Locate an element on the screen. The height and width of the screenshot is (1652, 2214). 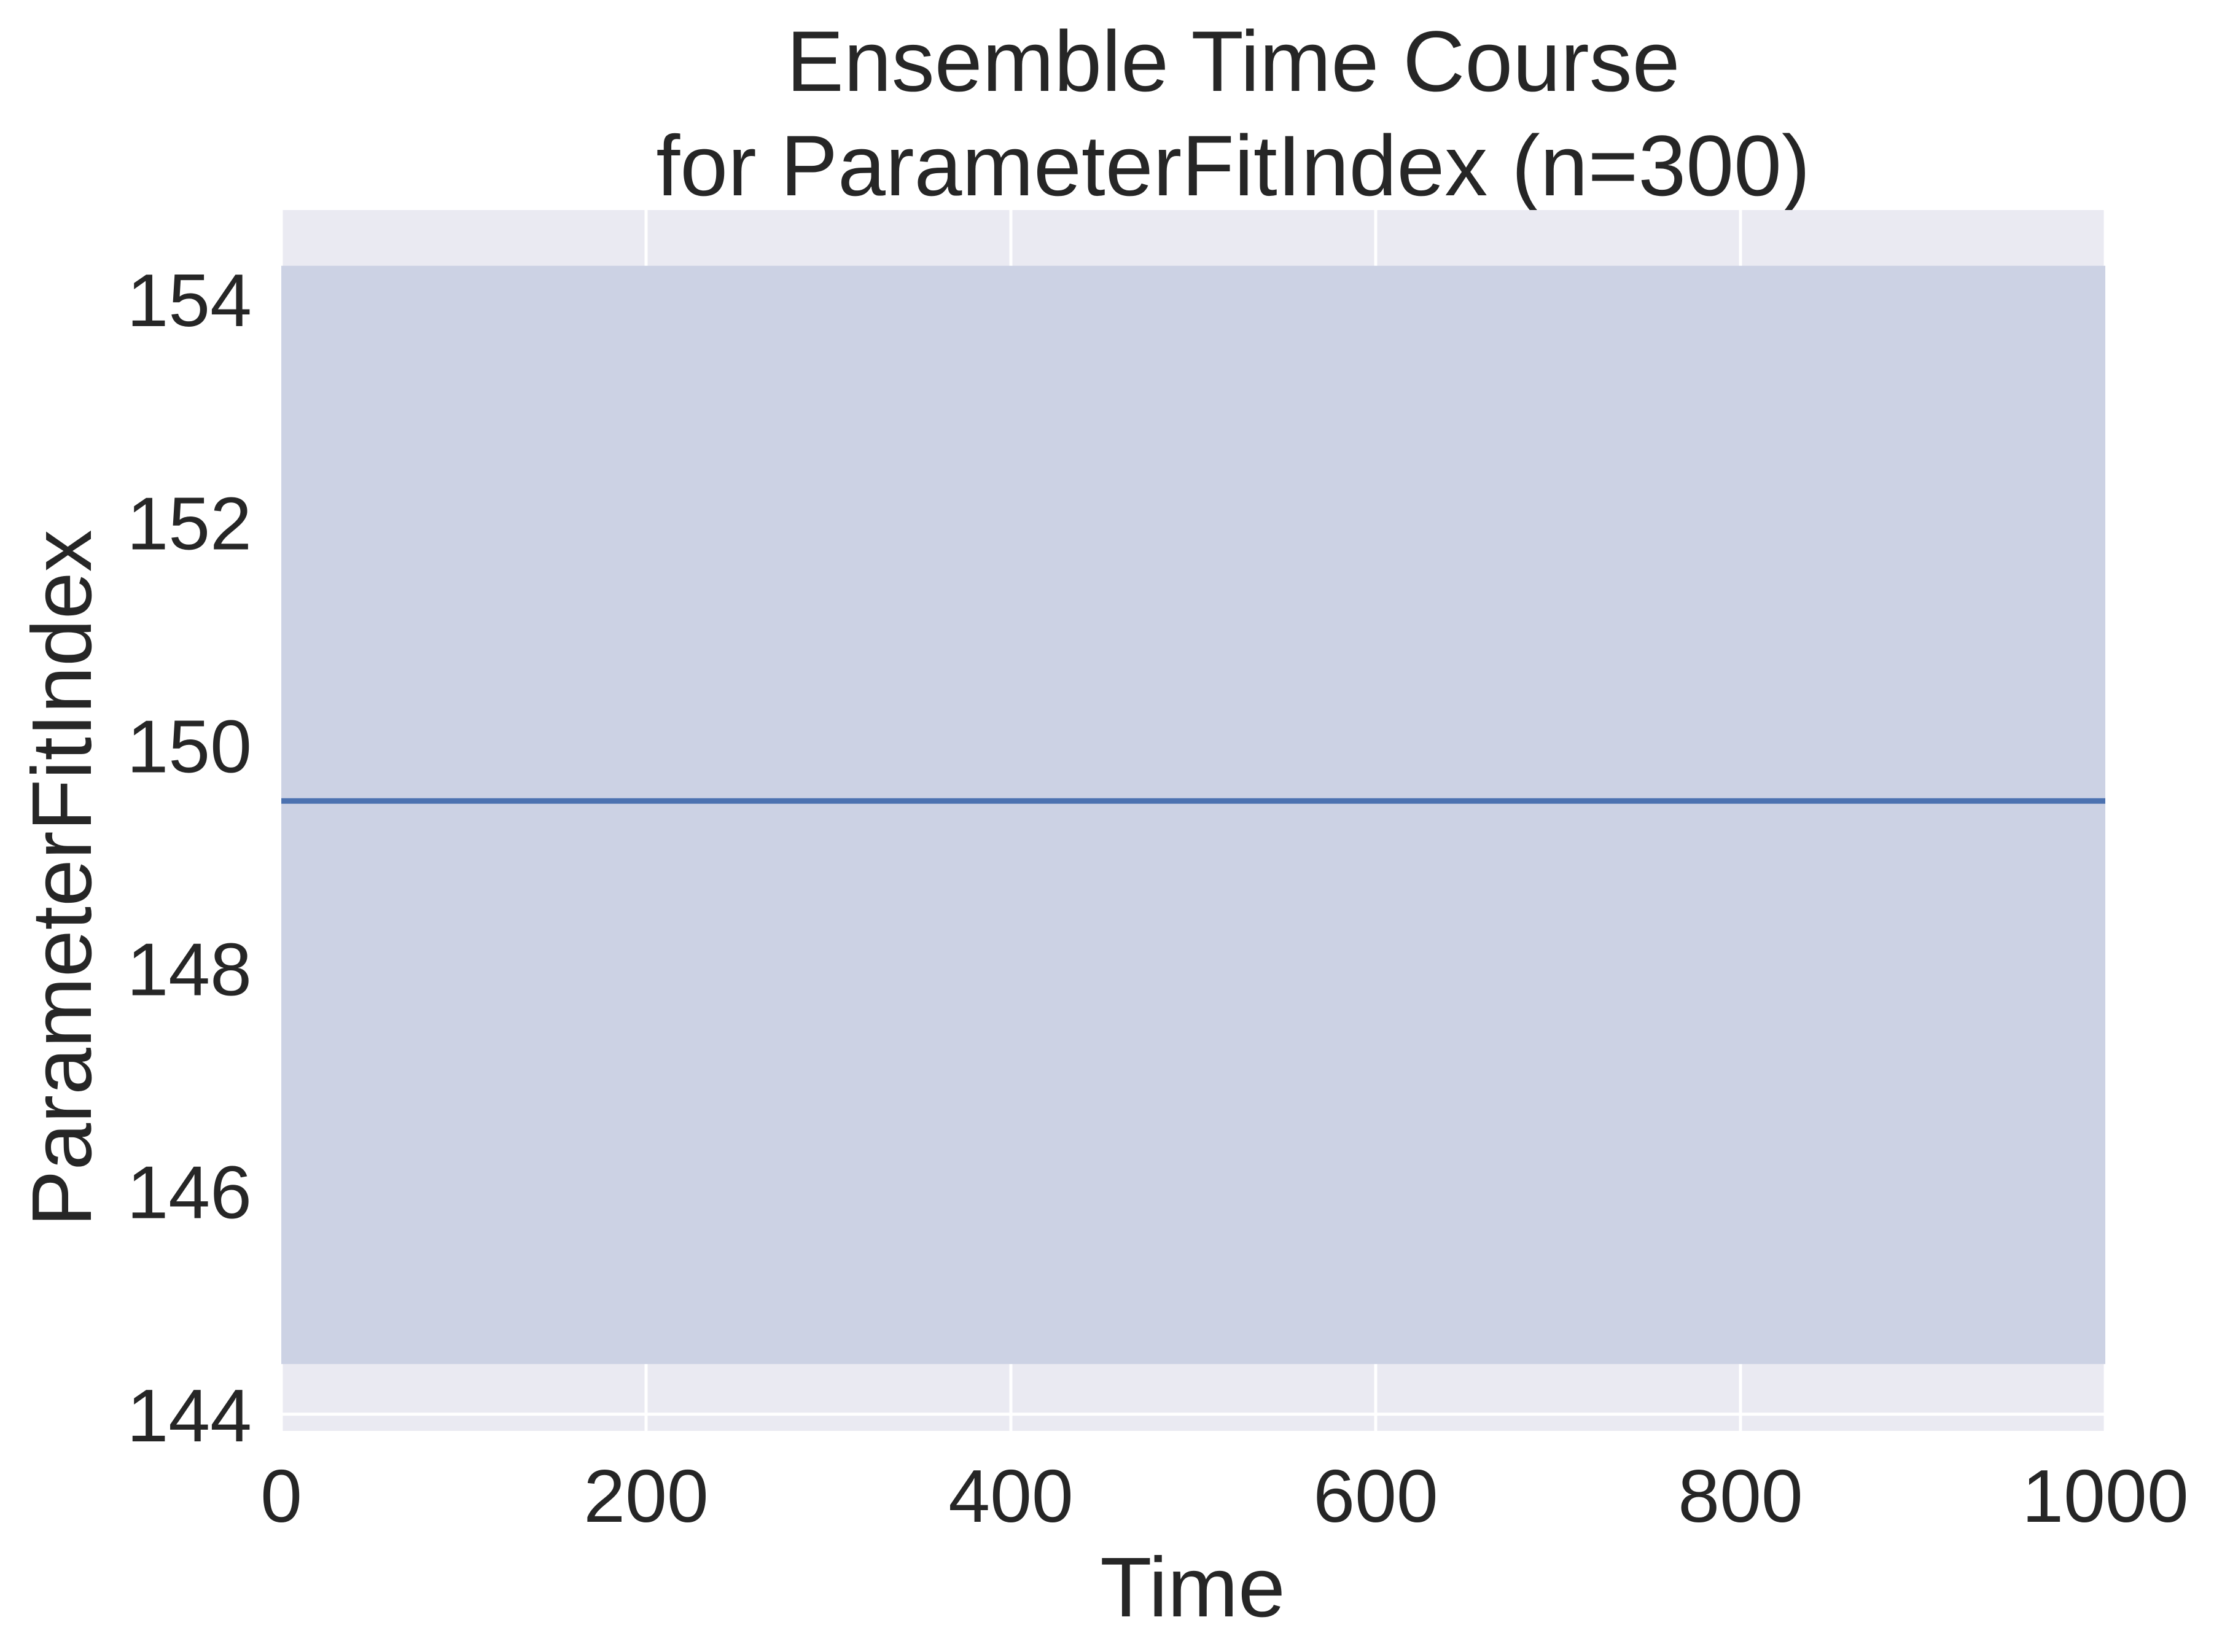
x-tick-label: 600 is located at coordinates (1375, 1496).